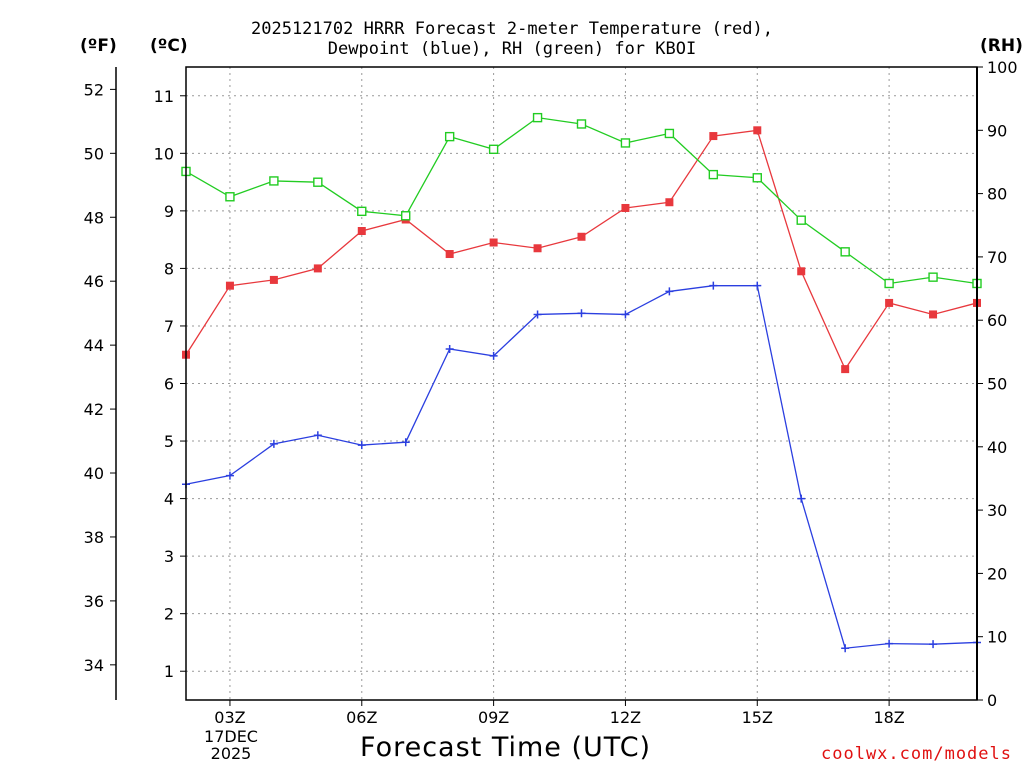 This screenshot has width=1024, height=768. What do you see at coordinates (169, 556) in the screenshot?
I see `celsius-tick-label: 3` at bounding box center [169, 556].